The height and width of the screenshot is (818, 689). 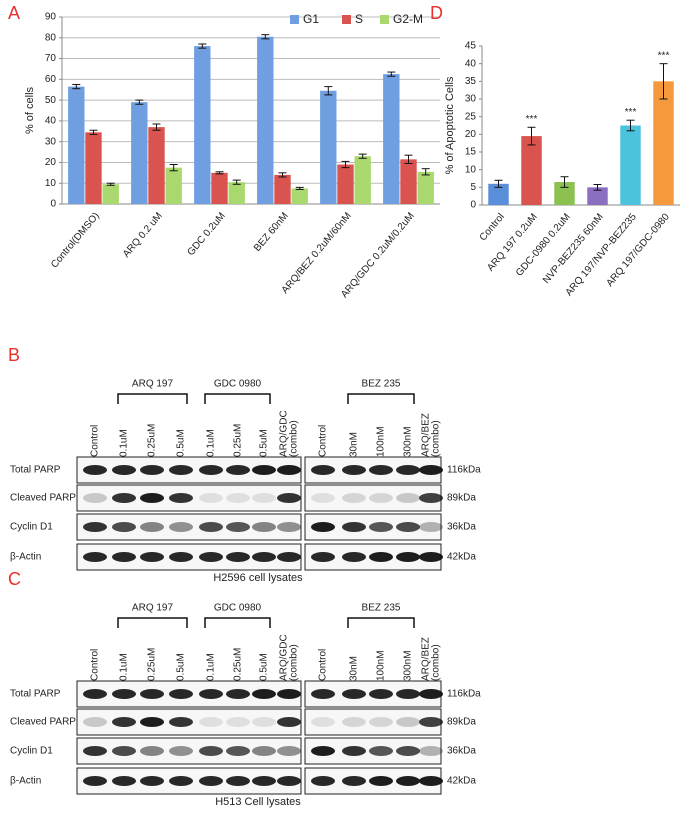 What do you see at coordinates (473, 187) in the screenshot?
I see `y-tick-label: 5` at bounding box center [473, 187].